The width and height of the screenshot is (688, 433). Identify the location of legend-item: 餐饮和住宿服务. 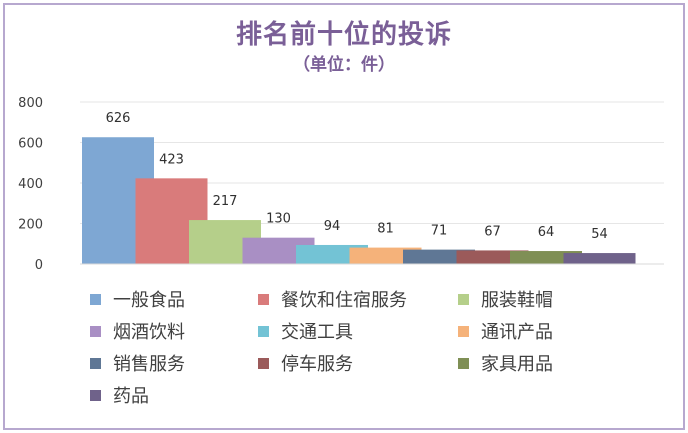
(332, 299).